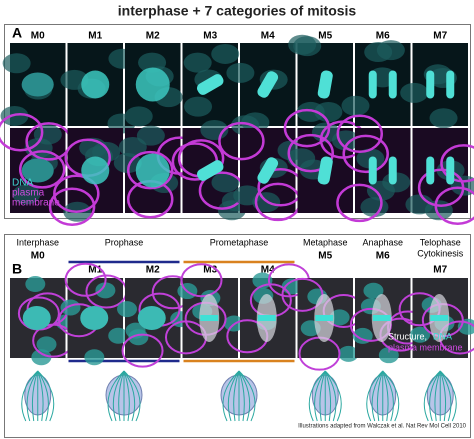 The height and width of the screenshot is (439, 474). What do you see at coordinates (442, 336) in the screenshot?
I see `legend-text: DNA` at bounding box center [442, 336].